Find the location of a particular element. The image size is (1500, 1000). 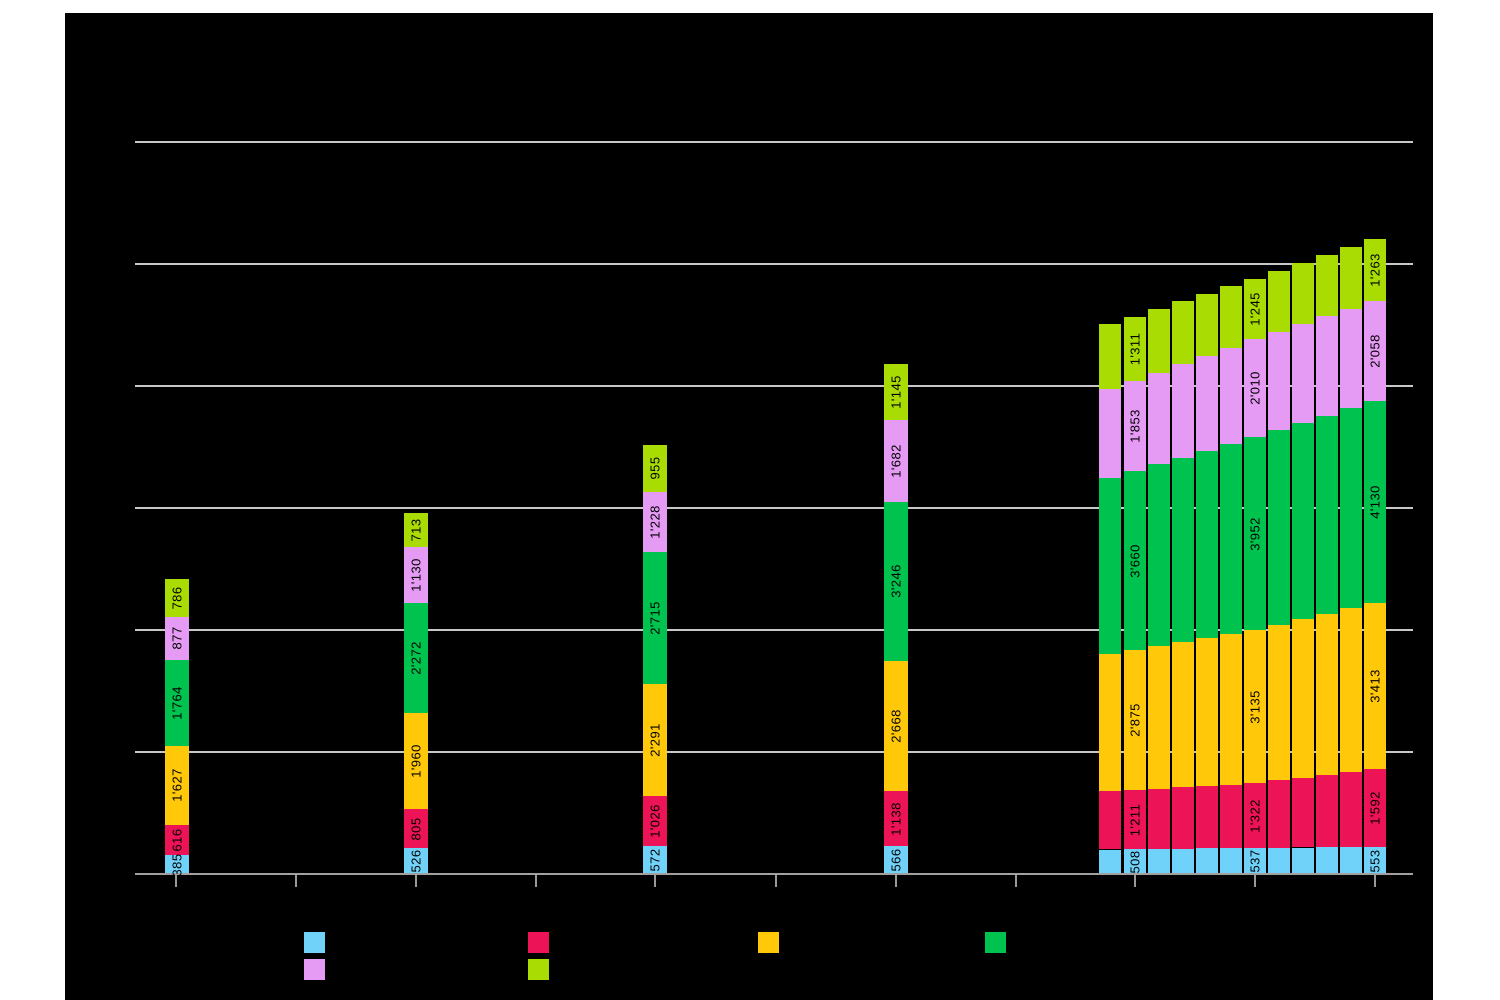

legend-swatch-yellowgreen is located at coordinates (538, 969).